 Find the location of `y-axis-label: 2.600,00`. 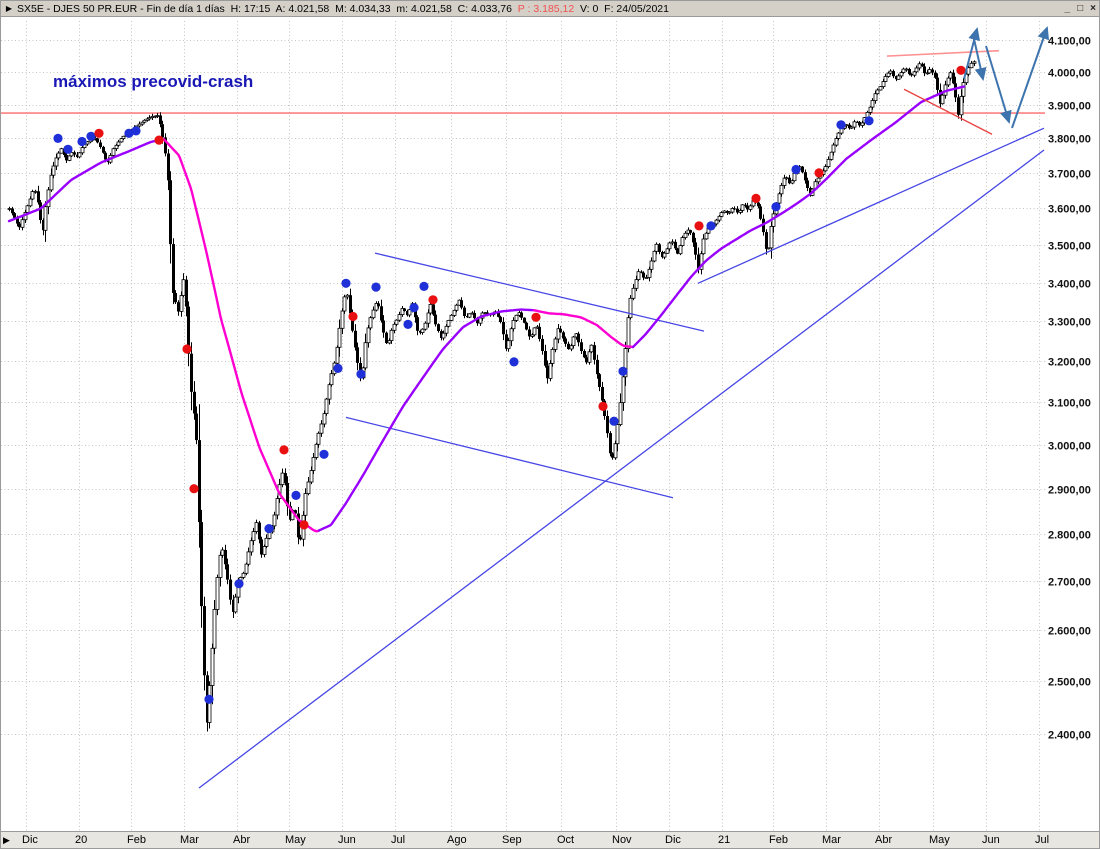

y-axis-label: 2.600,00 is located at coordinates (1069, 632).